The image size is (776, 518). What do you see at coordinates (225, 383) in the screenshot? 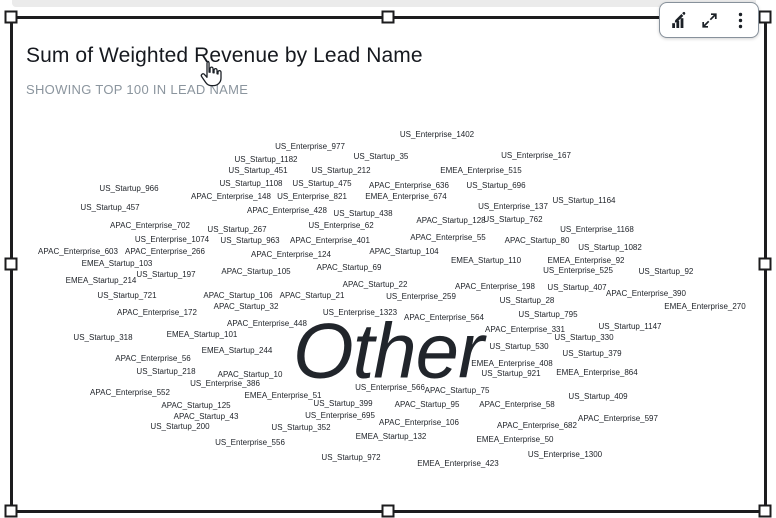
I see `word-label: US_Enterprise_386` at bounding box center [225, 383].